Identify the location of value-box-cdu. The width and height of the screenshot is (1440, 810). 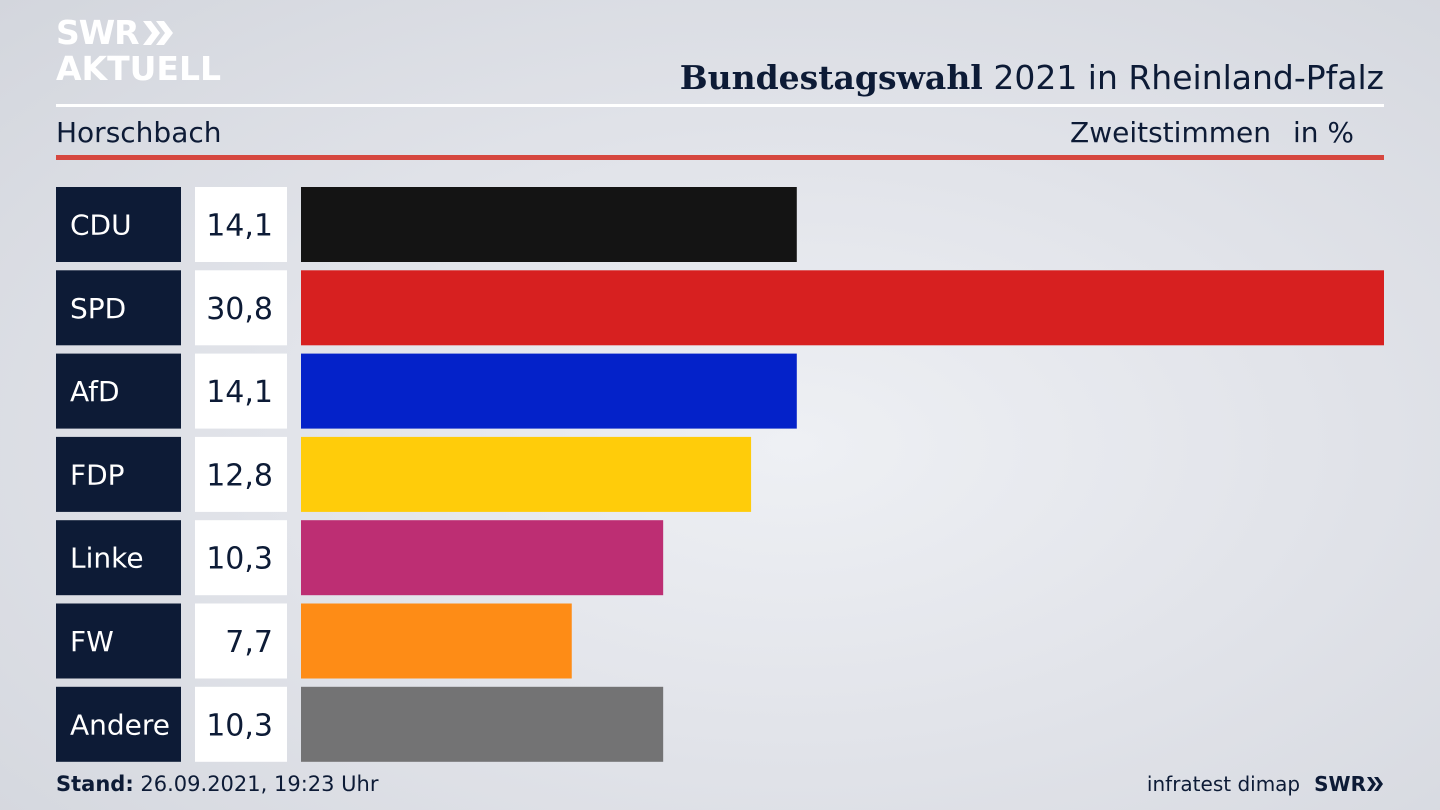
(241, 224).